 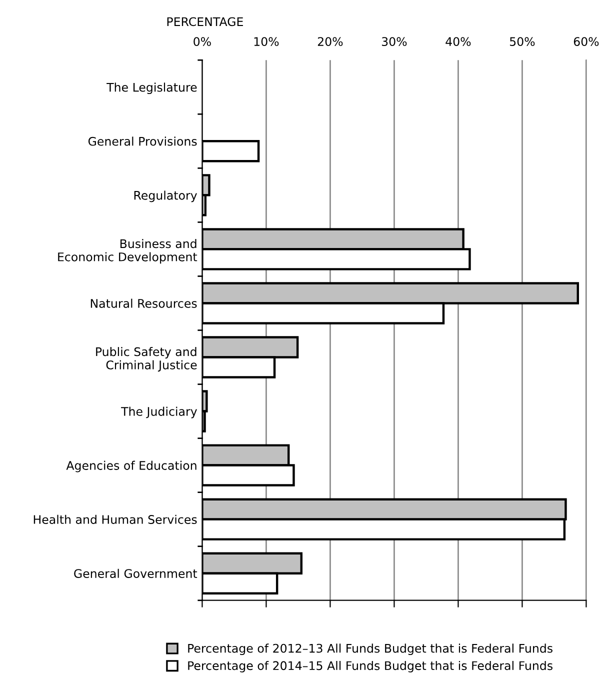 I want to click on x-tick-label: 10%, so click(x=266, y=41).